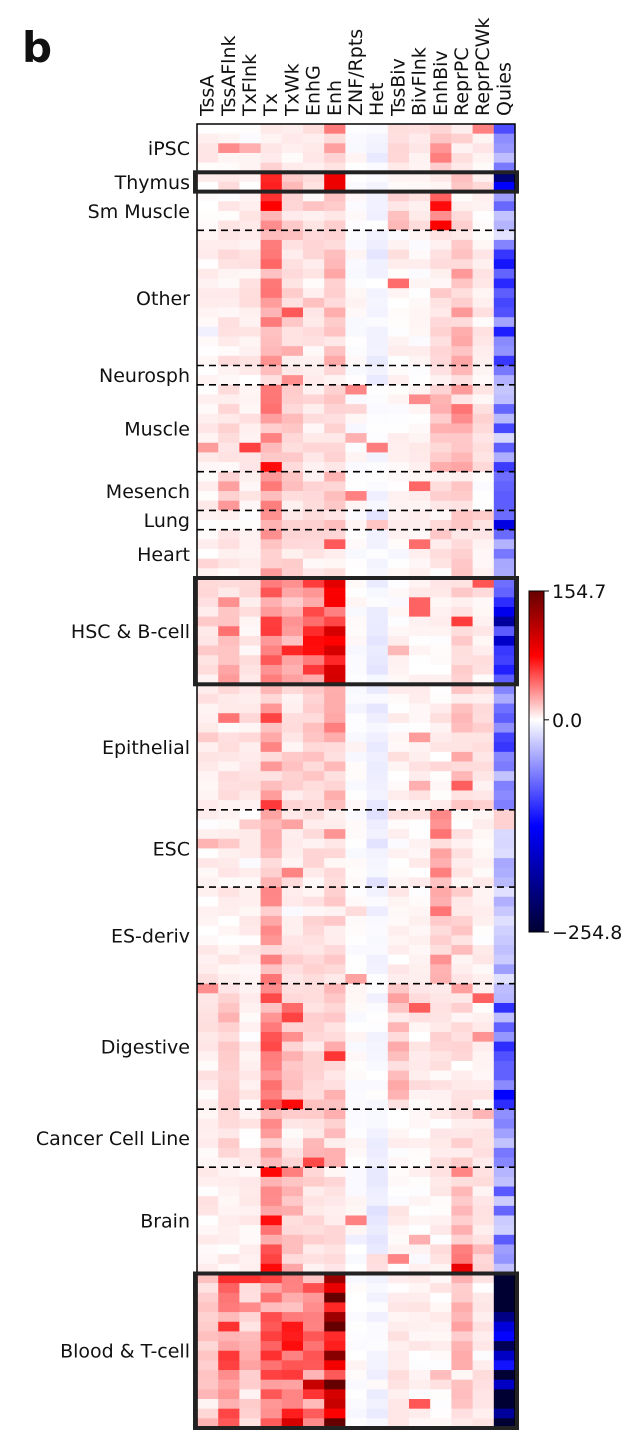 This screenshot has height=1446, width=640. I want to click on column-label: TssBiv, so click(398, 87).